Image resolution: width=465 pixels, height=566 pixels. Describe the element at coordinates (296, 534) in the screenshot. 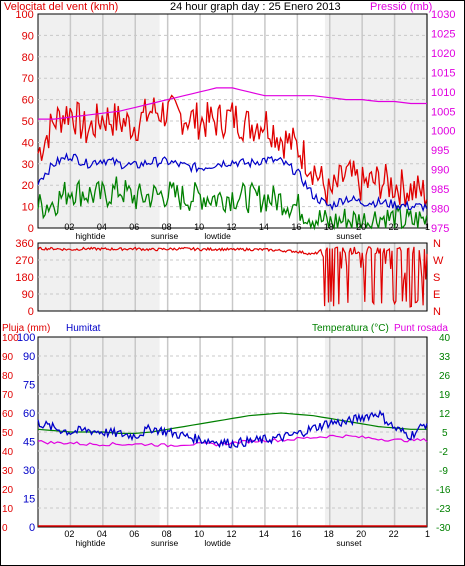

I see `humidity-x-tick-label: 16` at that location.